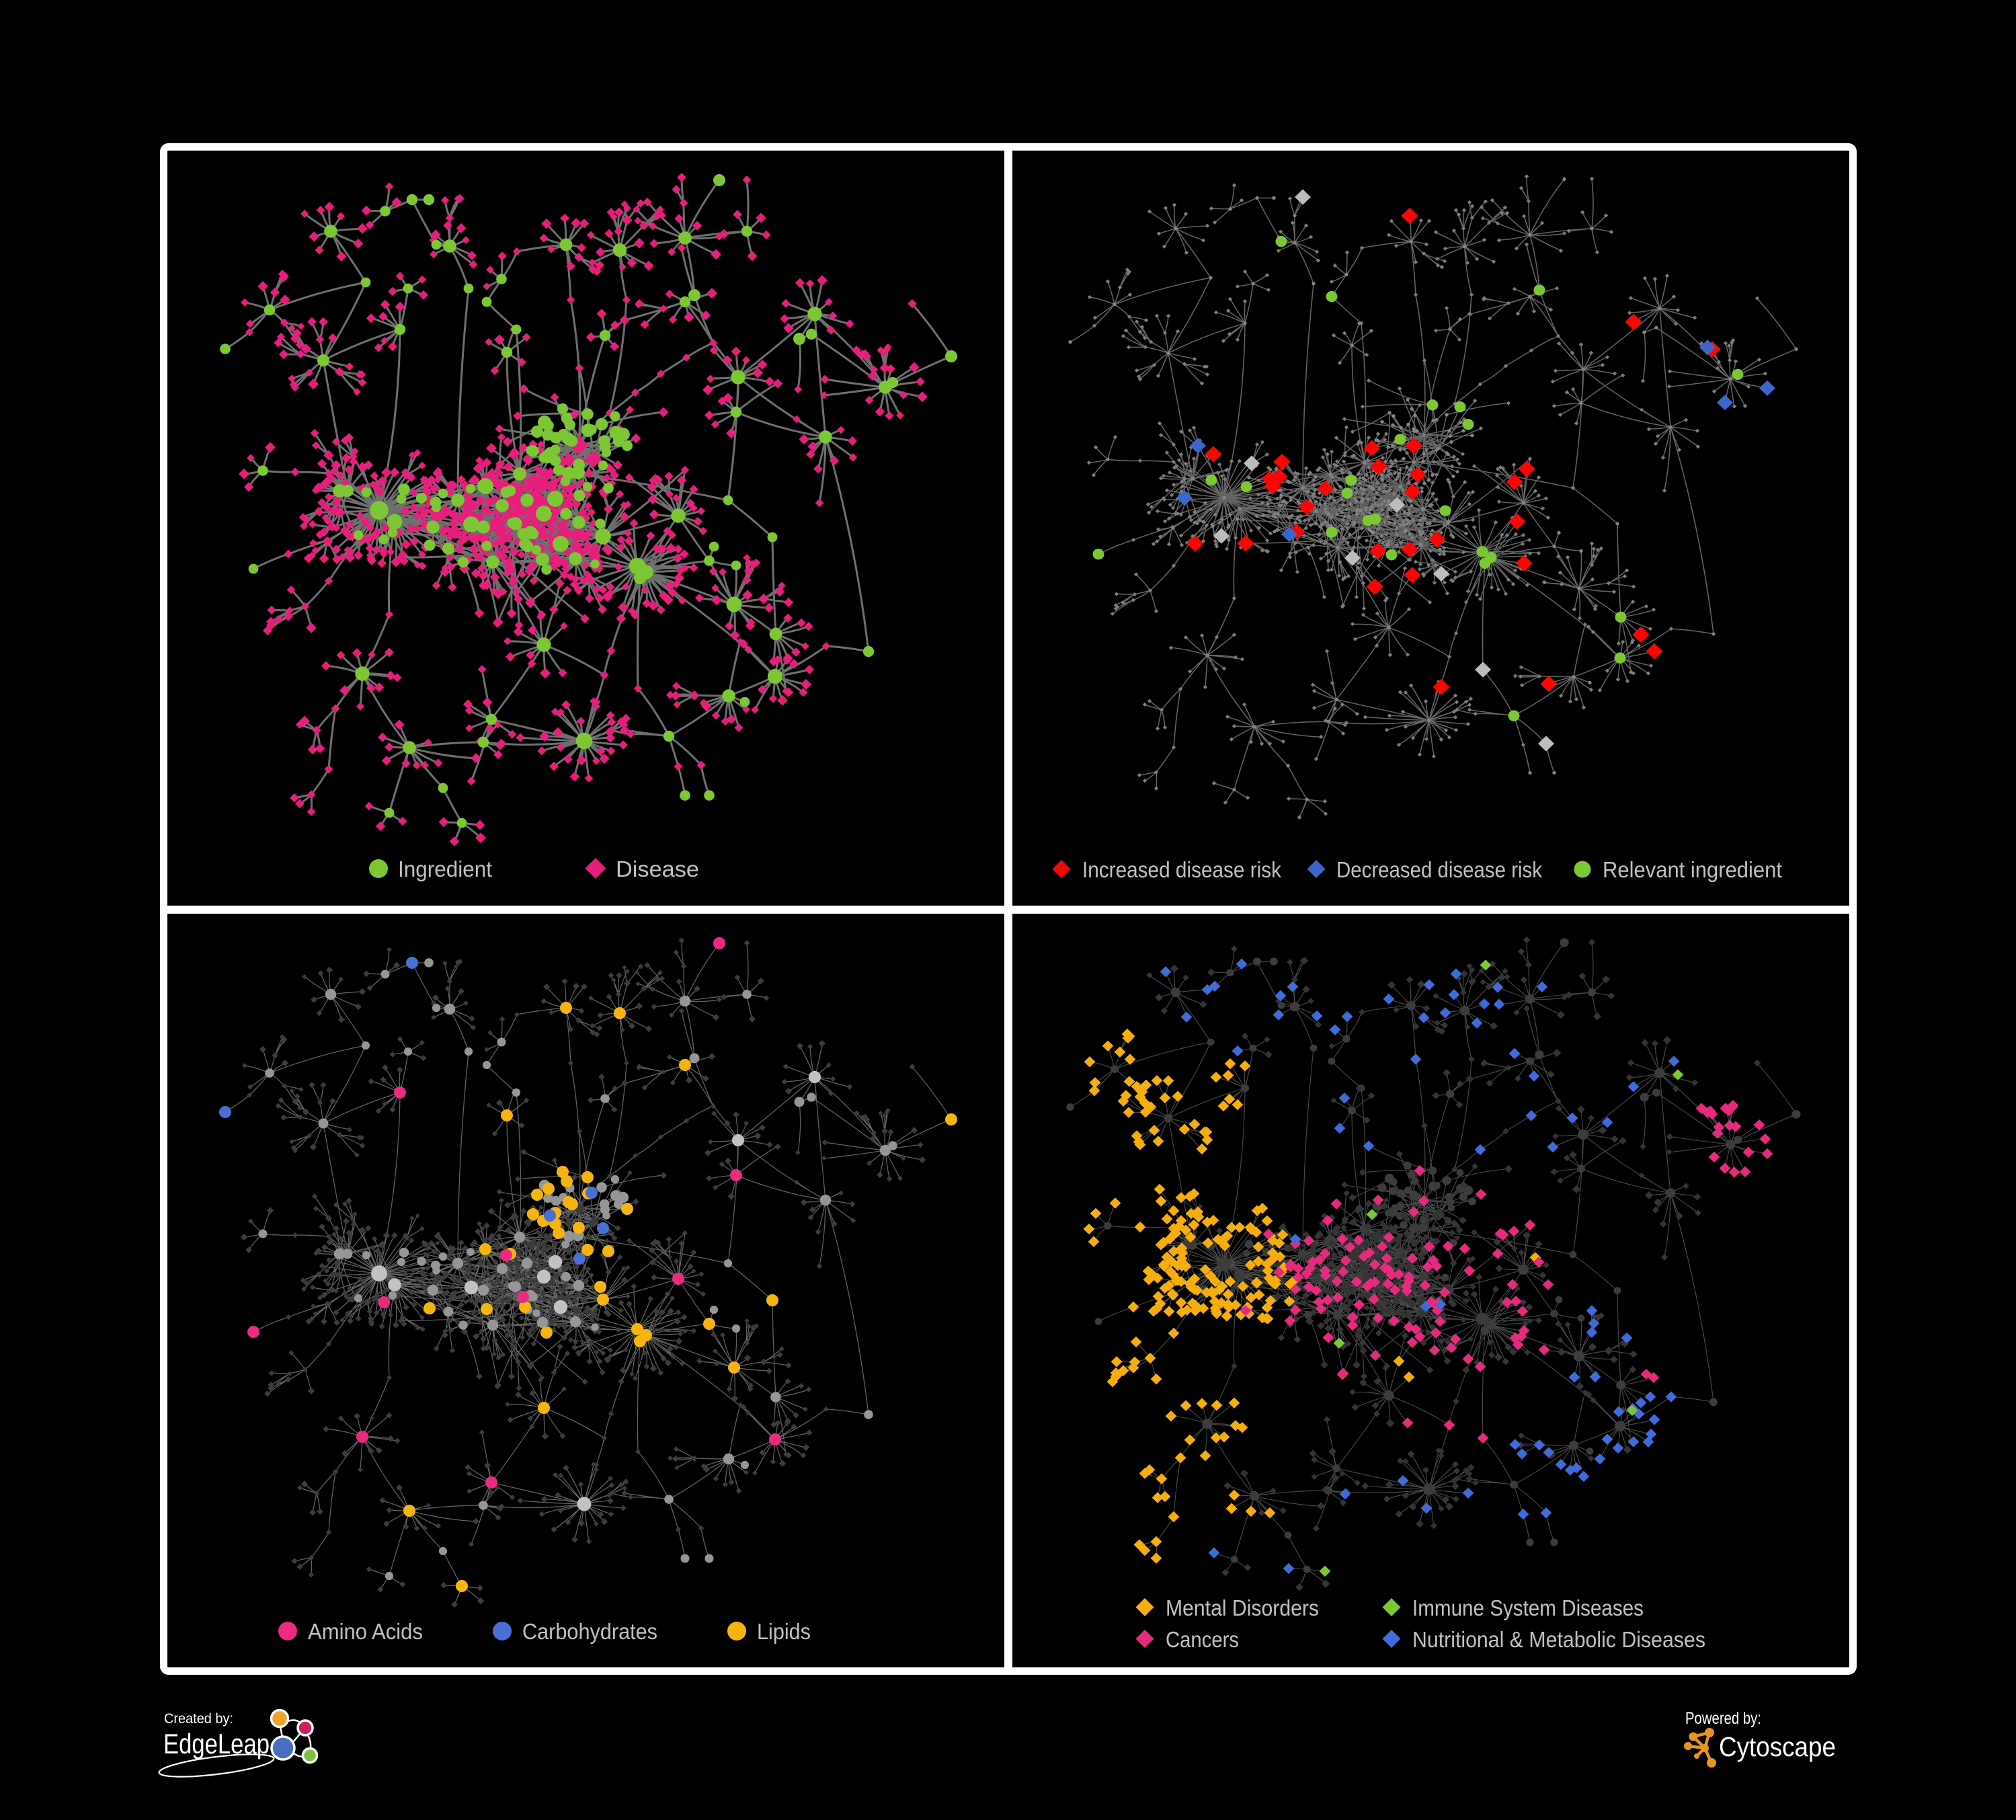 The image size is (2016, 1820). Describe the element at coordinates (1777, 1746) in the screenshot. I see `svg-text: Cytoscape` at that location.